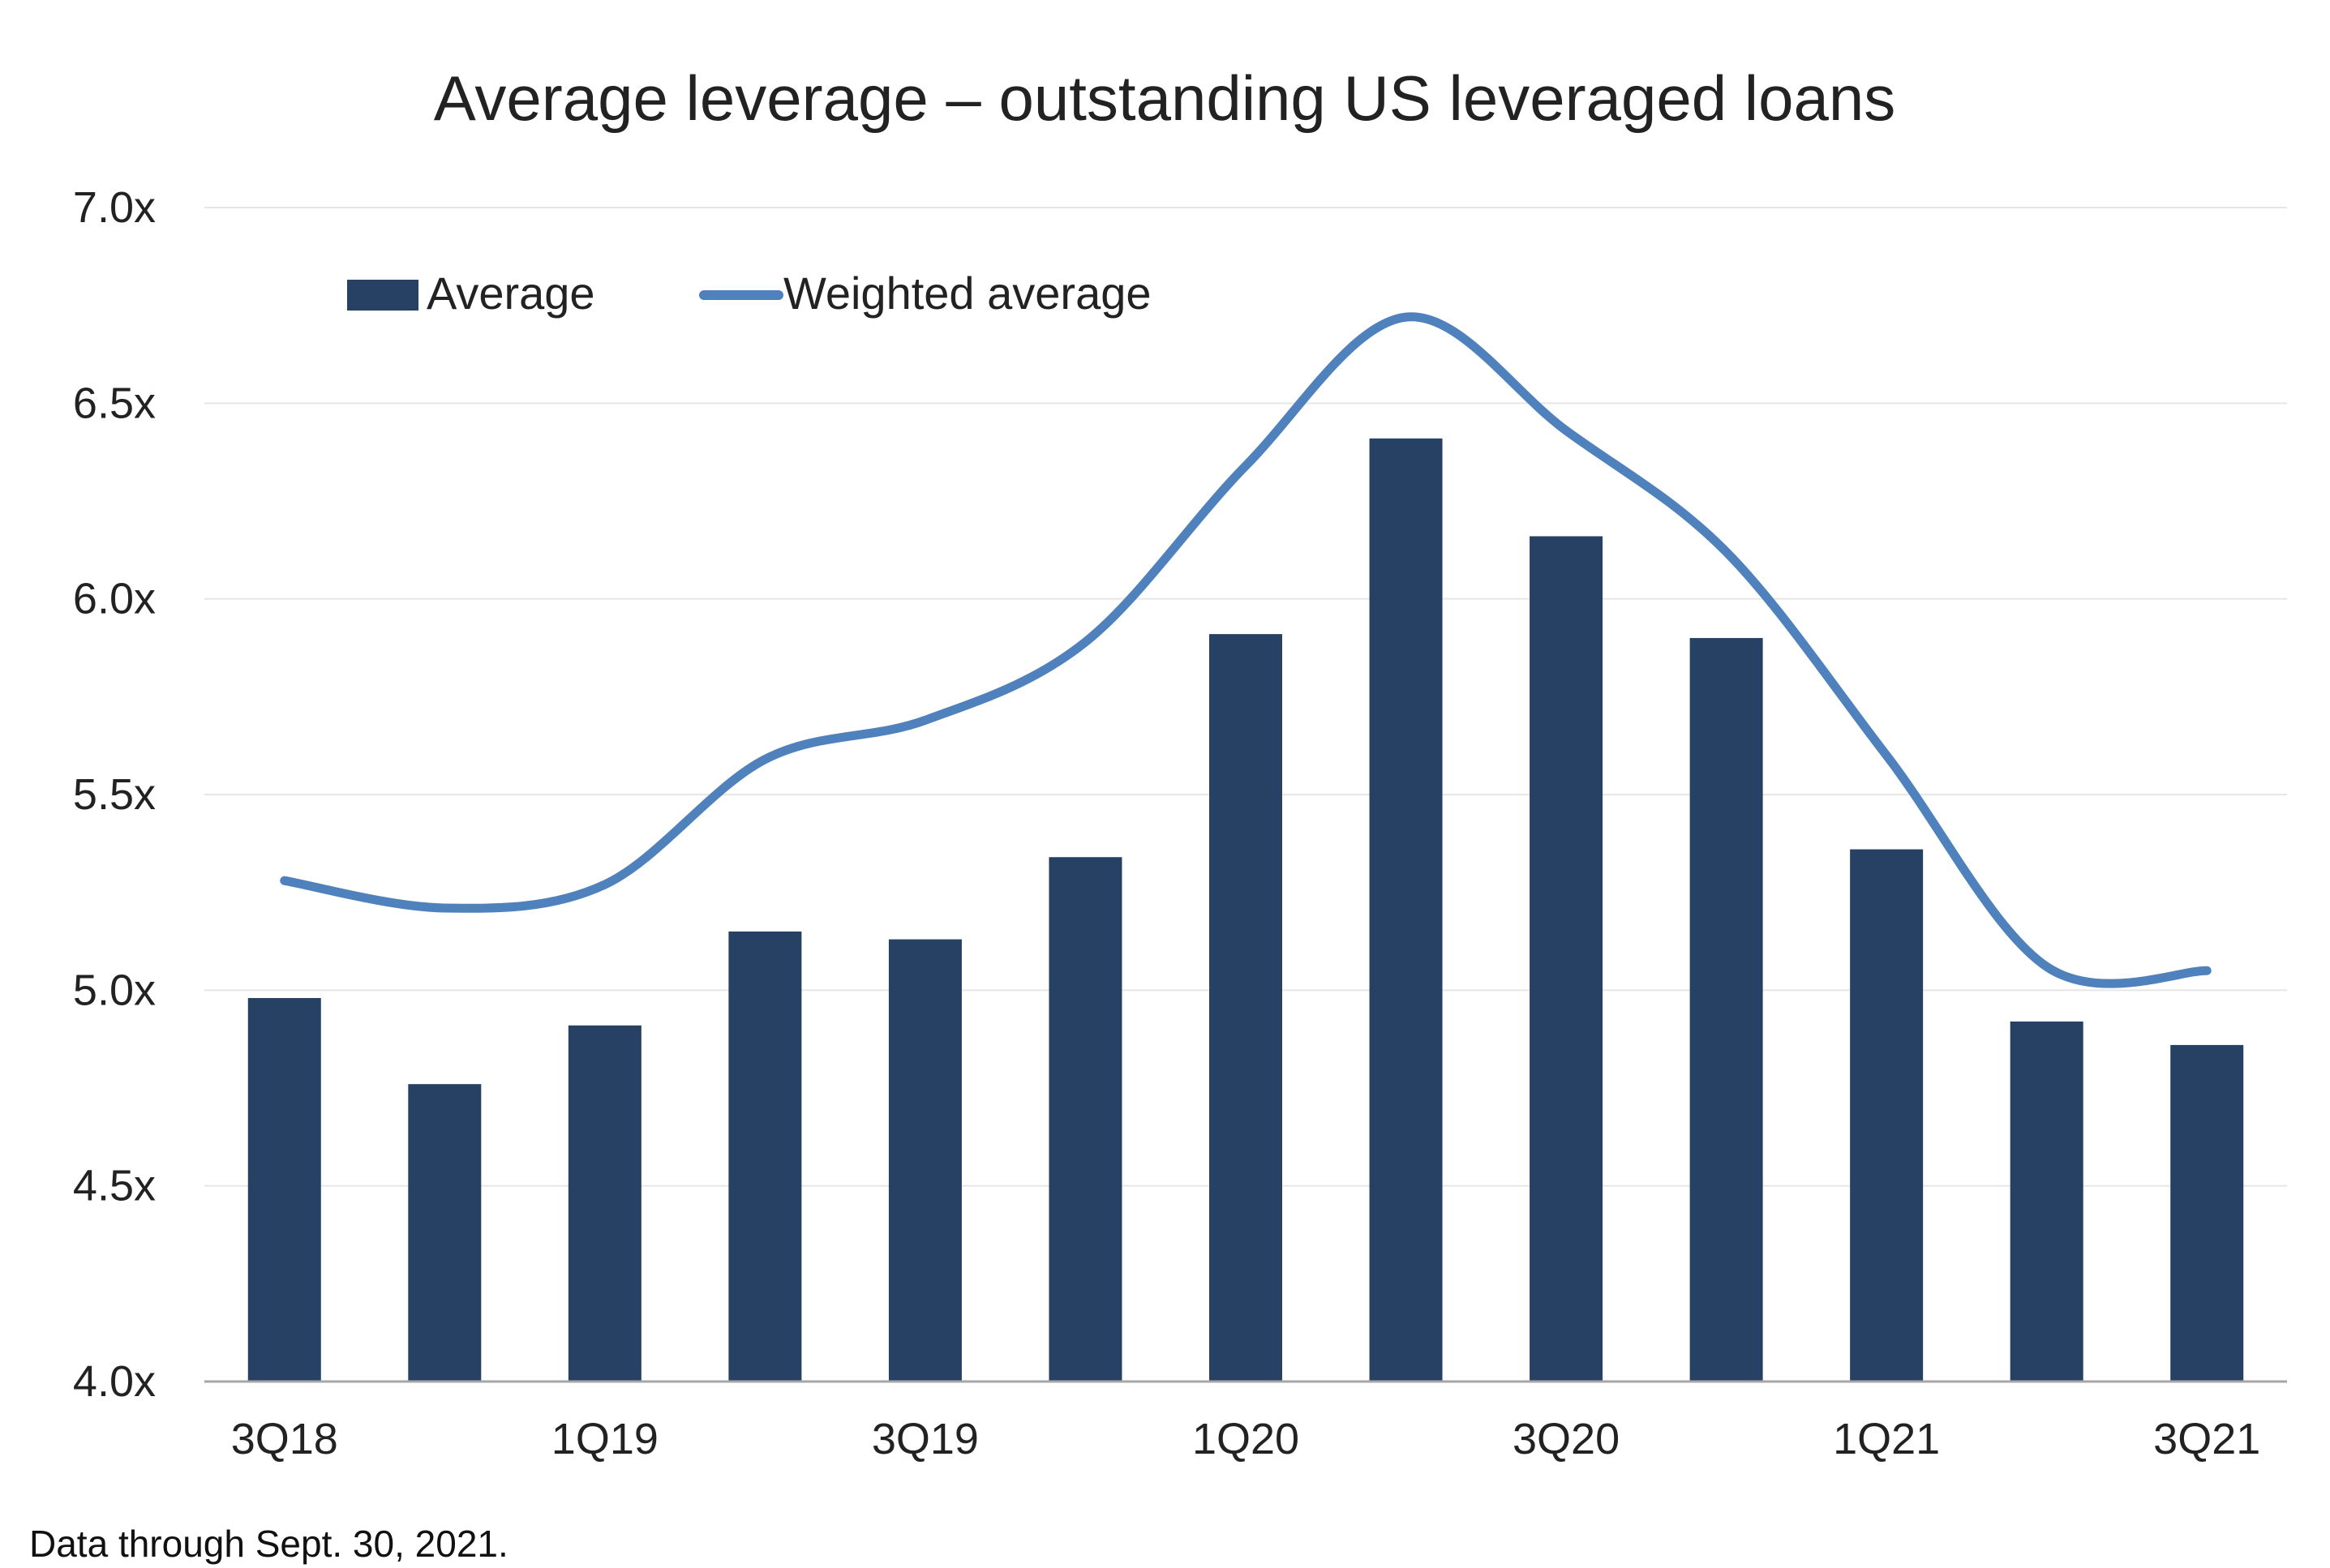 The width and height of the screenshot is (2330, 1568). Describe the element at coordinates (605, 1439) in the screenshot. I see `x-tick-label: 1Q19` at that location.